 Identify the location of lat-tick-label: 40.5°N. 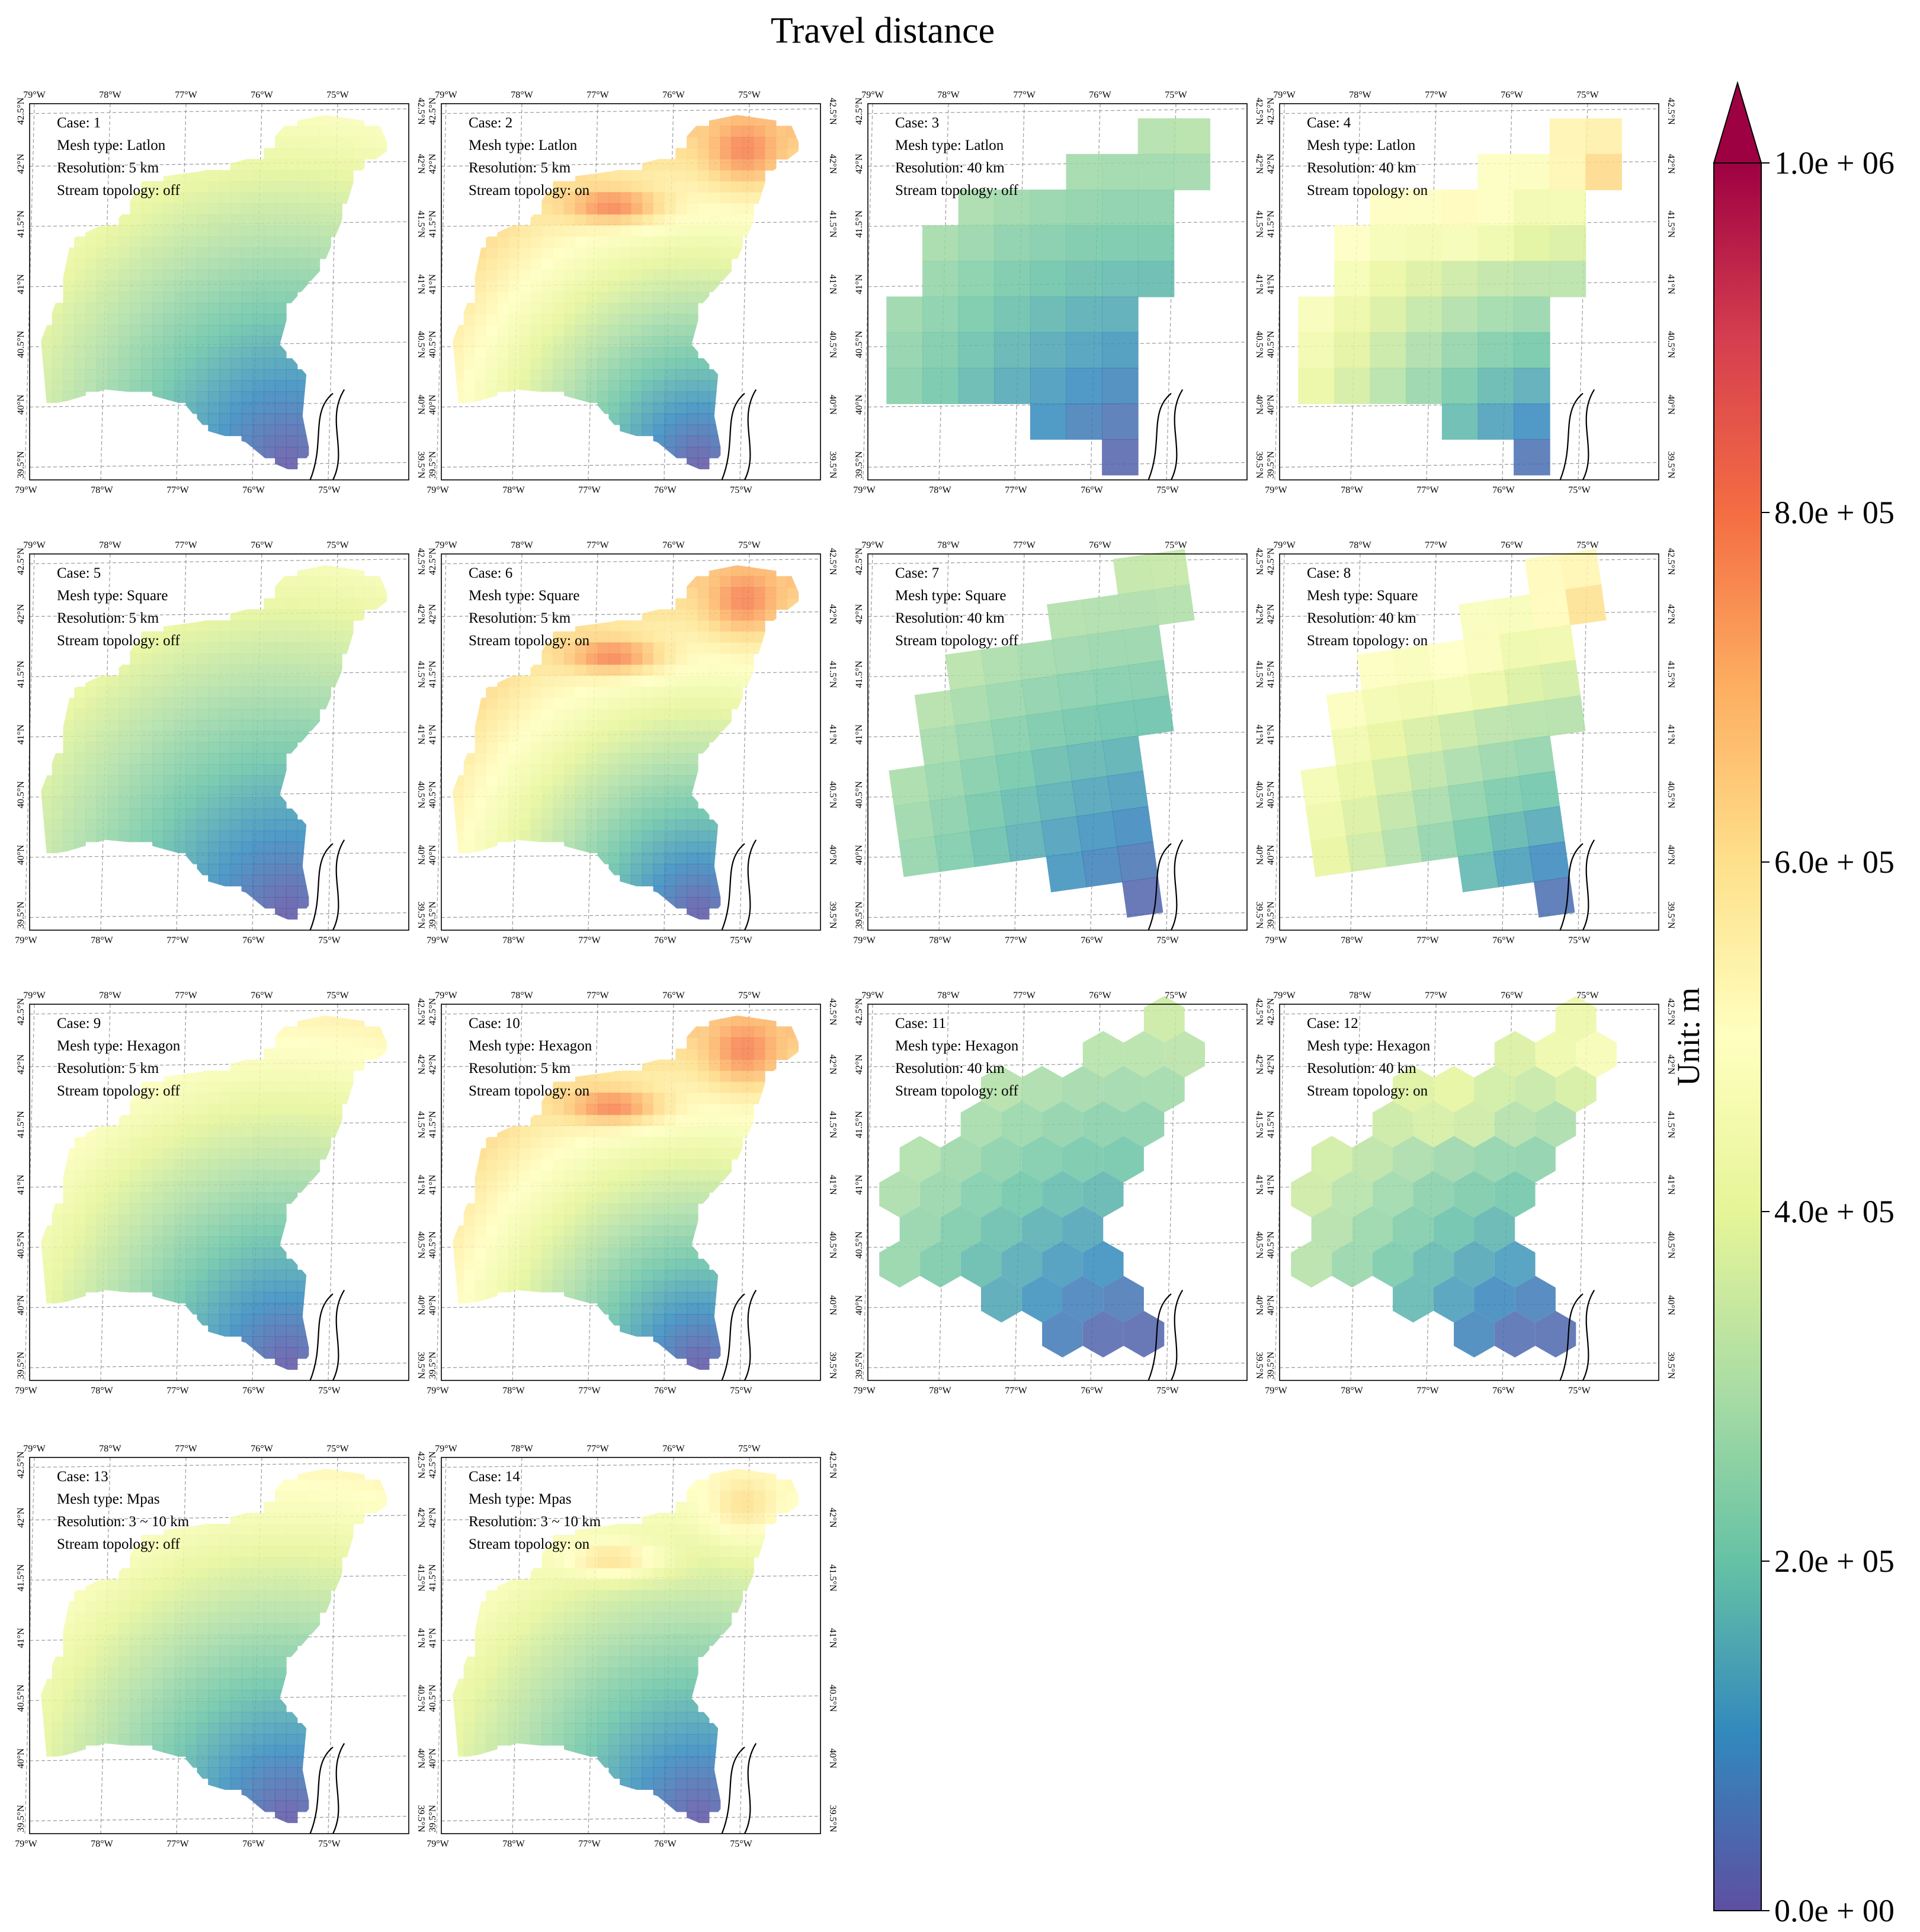
(421, 344).